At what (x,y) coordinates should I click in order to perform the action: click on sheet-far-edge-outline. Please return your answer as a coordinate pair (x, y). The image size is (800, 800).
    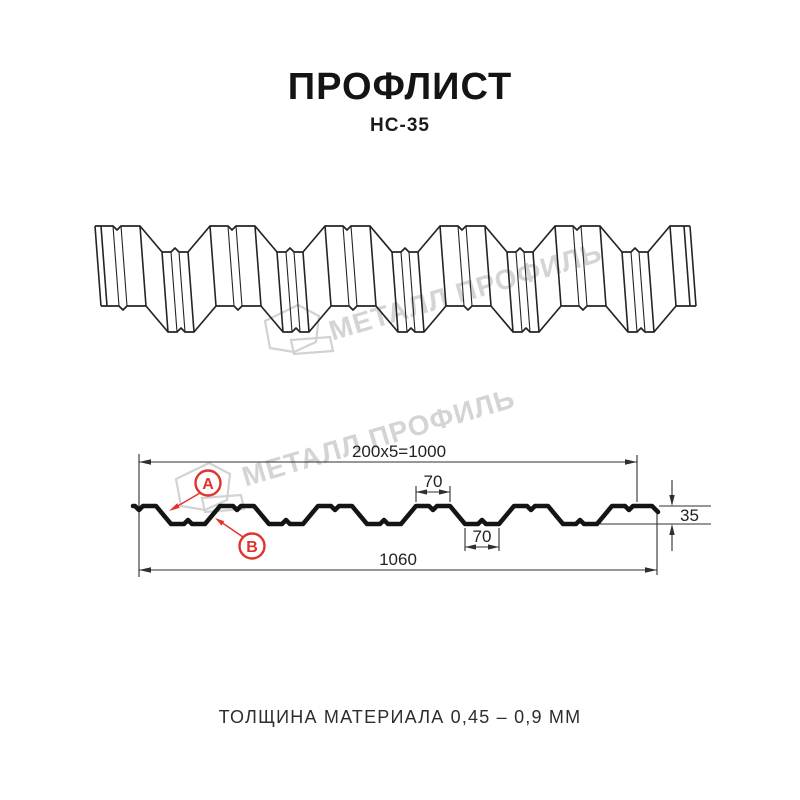
    Looking at the image, I should click on (392, 239).